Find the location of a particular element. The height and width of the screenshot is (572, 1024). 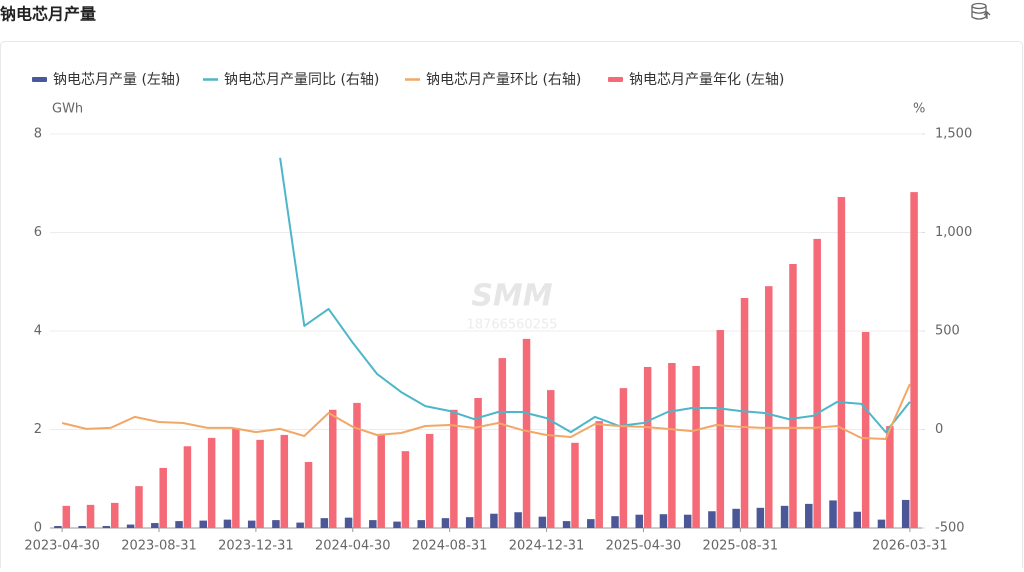

watermark: 18766560255 is located at coordinates (512, 325).